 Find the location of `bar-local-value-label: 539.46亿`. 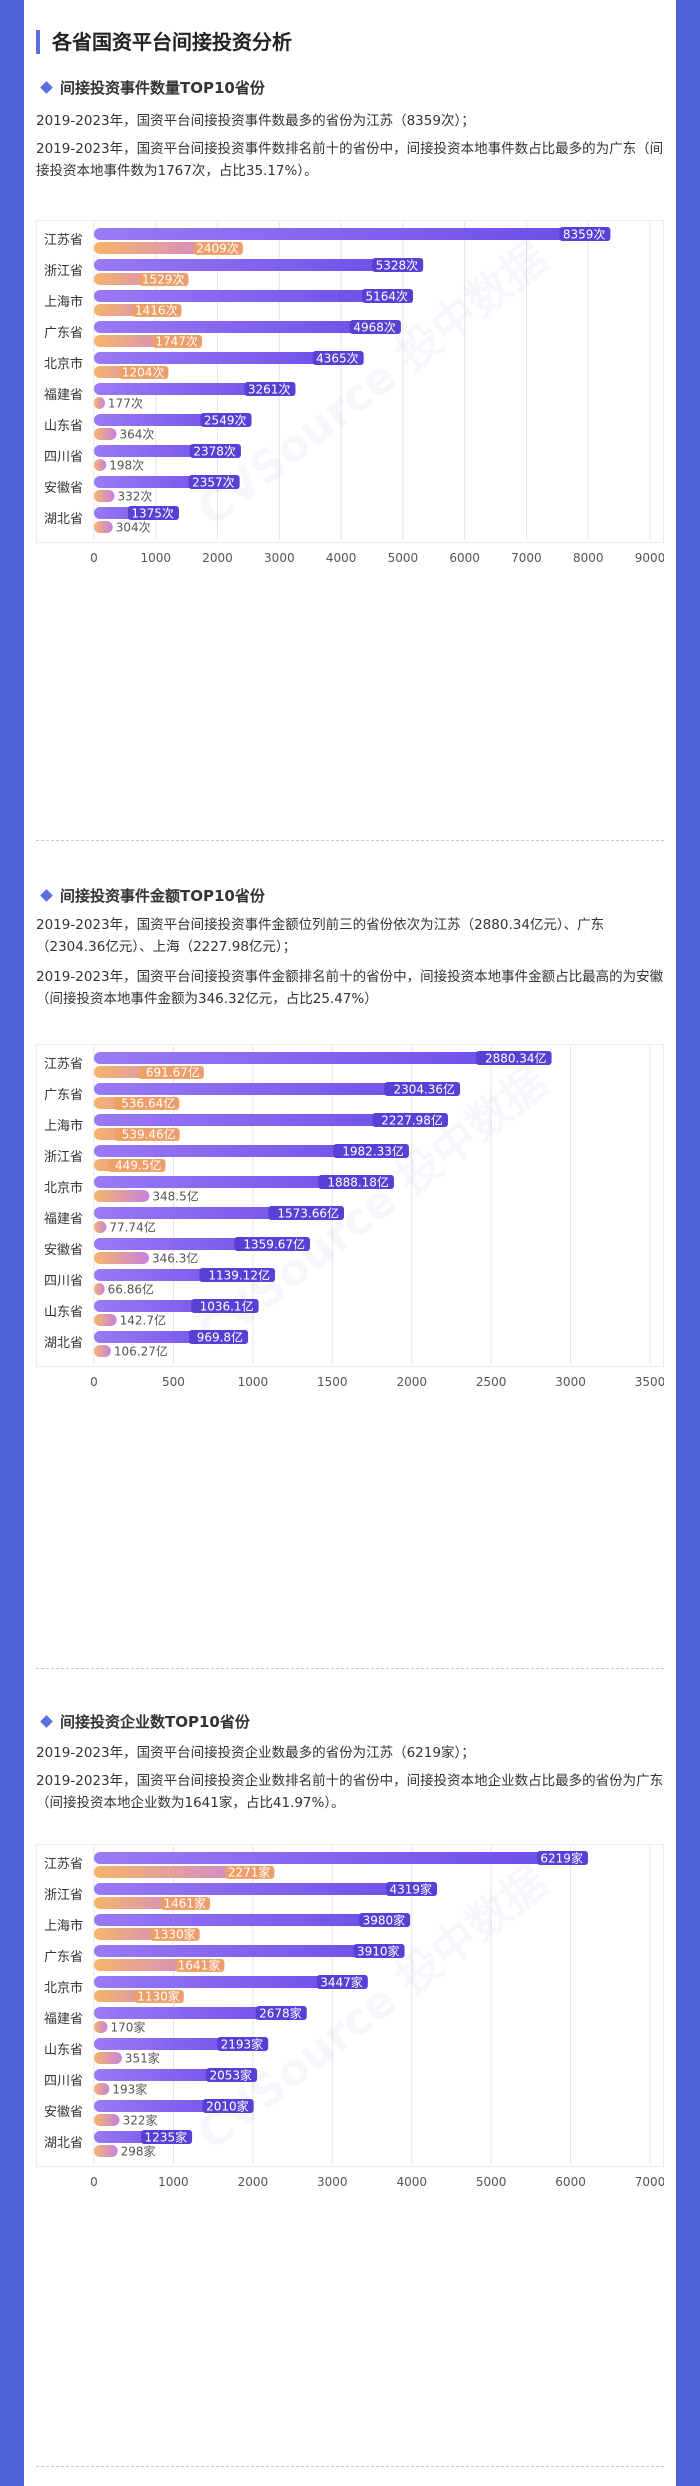

bar-local-value-label: 539.46亿 is located at coordinates (149, 1134).